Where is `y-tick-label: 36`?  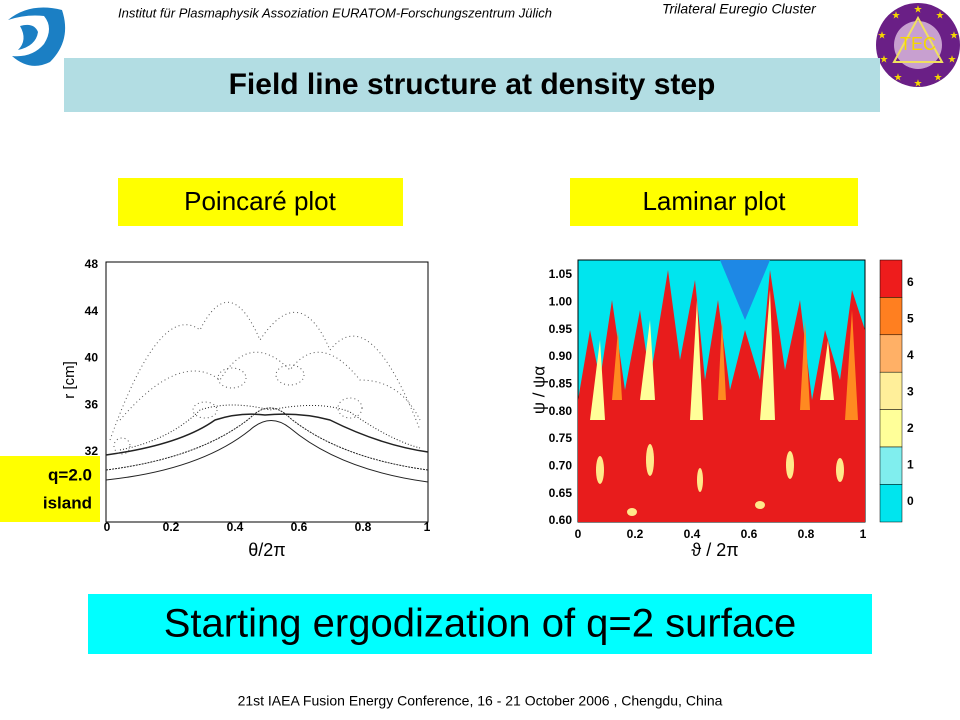
y-tick-label: 36 is located at coordinates (92, 404).